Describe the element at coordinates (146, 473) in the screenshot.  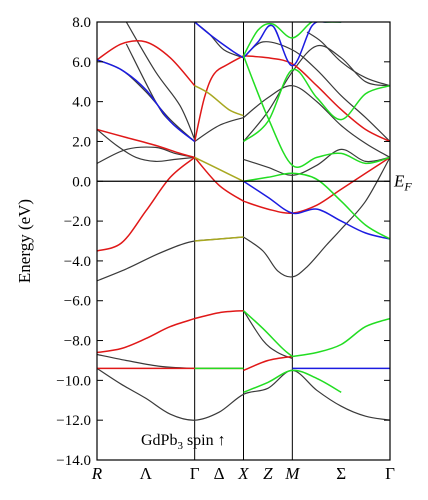
I see `k-point-label: Λ` at that location.